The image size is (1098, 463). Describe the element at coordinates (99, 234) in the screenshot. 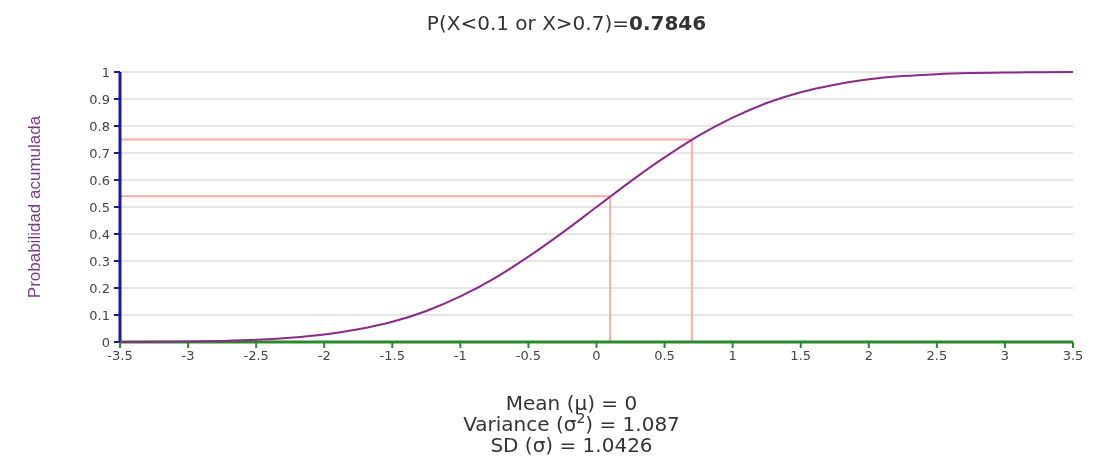

I see `y-tick-label: 0.4` at that location.